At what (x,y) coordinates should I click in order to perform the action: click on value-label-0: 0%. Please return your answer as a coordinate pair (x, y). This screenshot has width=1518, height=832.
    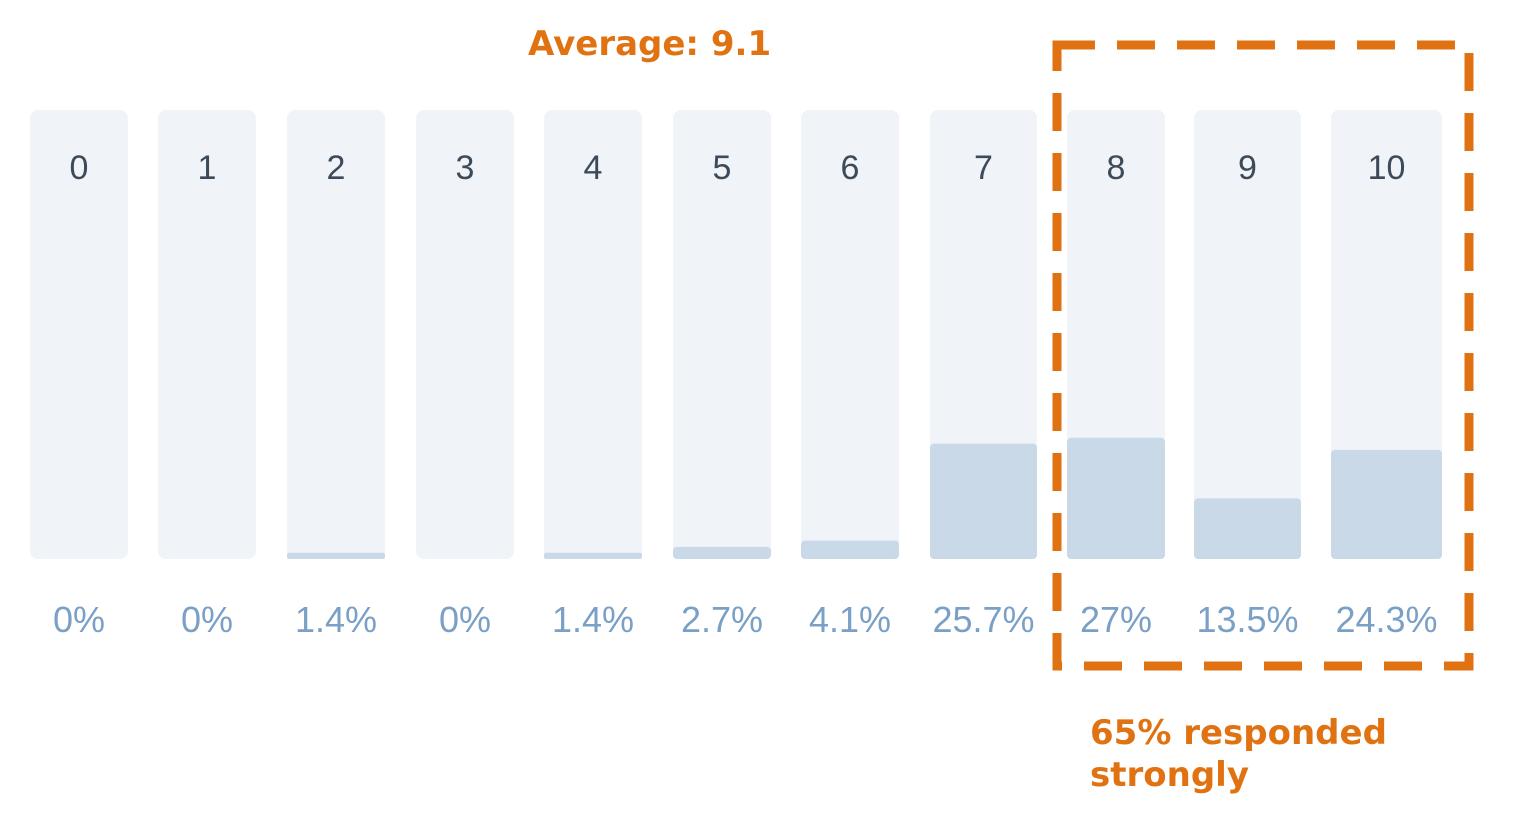
    Looking at the image, I should click on (79, 619).